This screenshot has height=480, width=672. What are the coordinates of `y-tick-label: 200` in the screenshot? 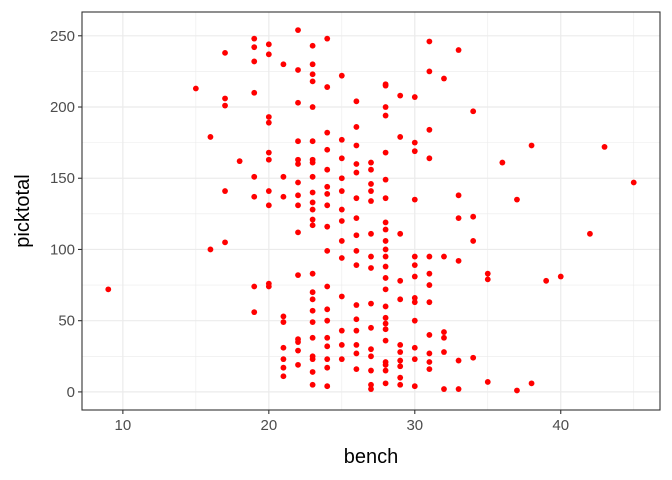 It's located at (62, 107).